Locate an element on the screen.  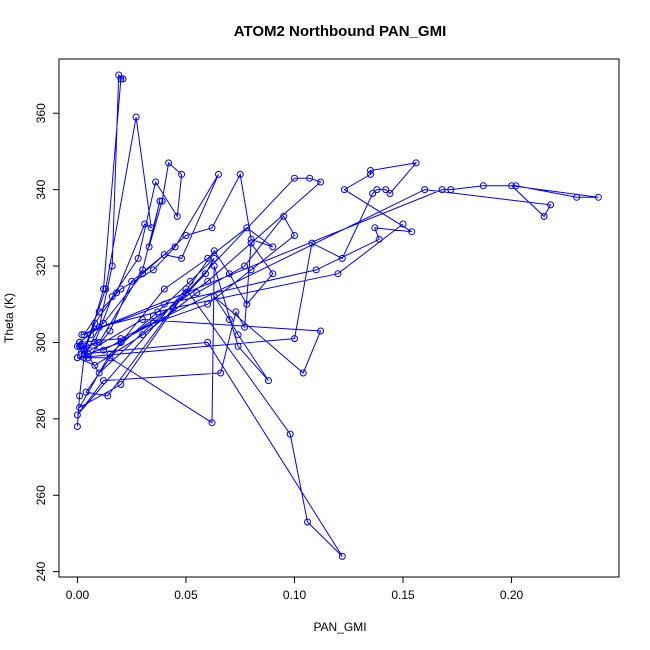
x-axis: 0.00 0.05 0.10 0.15 0.20 is located at coordinates (295, 589).